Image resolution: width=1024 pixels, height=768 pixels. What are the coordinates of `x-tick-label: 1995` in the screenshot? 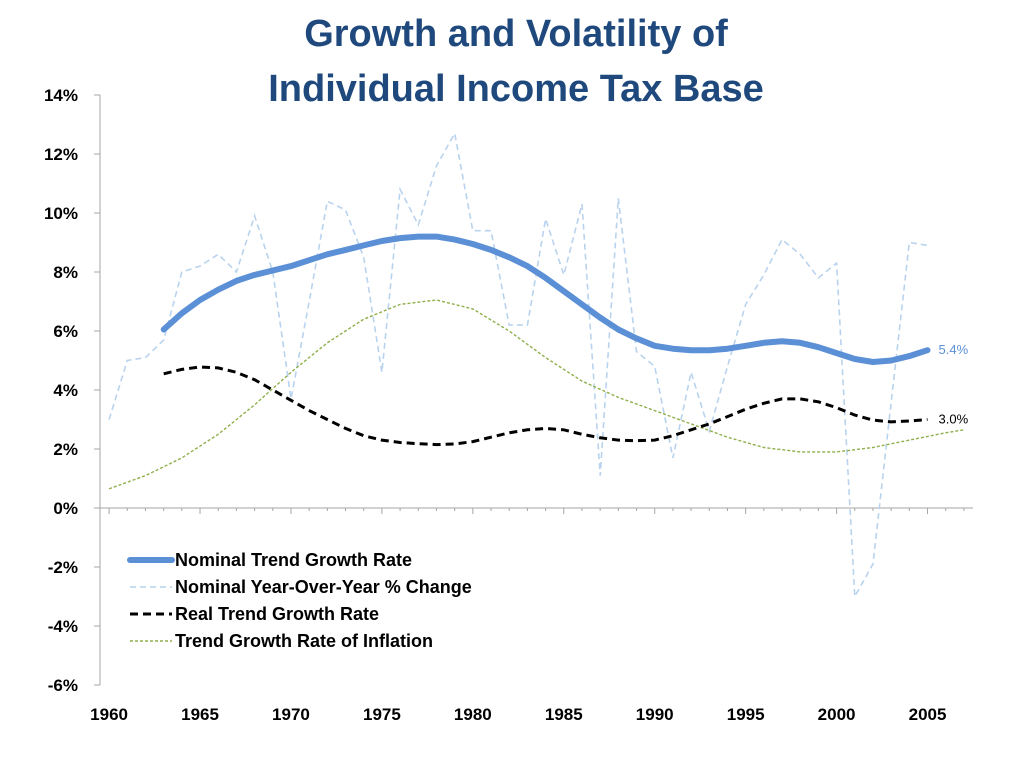 It's located at (746, 714).